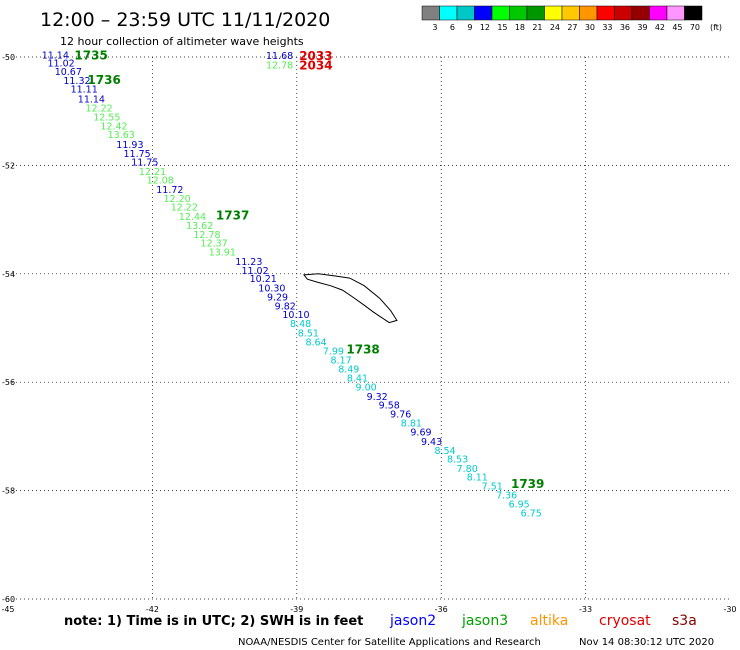  Describe the element at coordinates (389, 406) in the screenshot. I see `wave-height-label: 9.58` at that location.